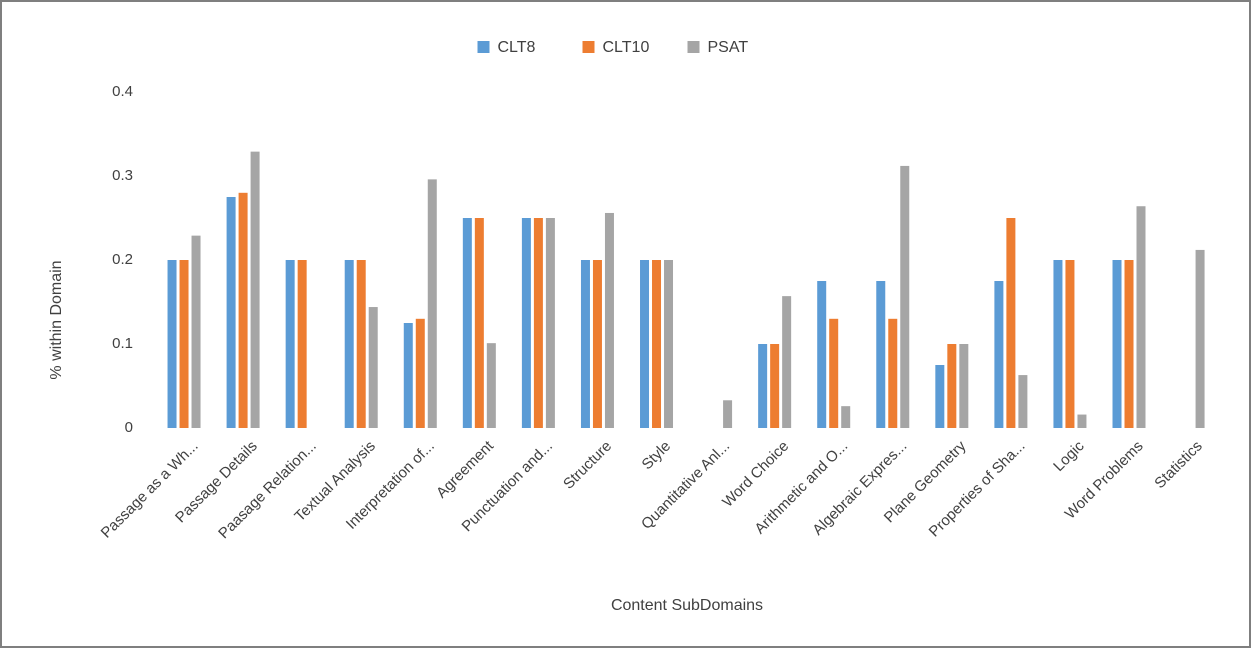 The height and width of the screenshot is (648, 1251). Describe the element at coordinates (122, 343) in the screenshot. I see `y-tick-label: 0.1` at that location.